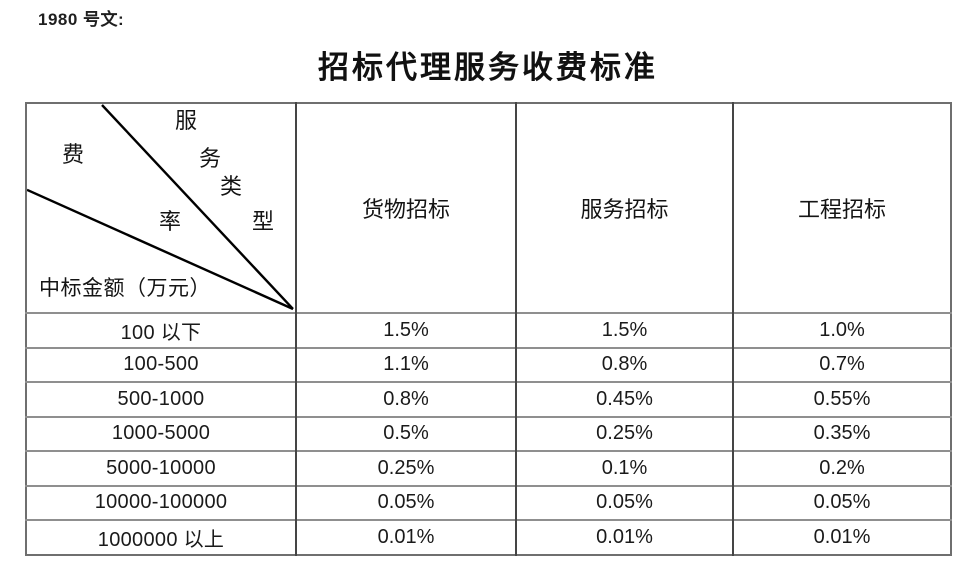  What do you see at coordinates (161, 433) in the screenshot?
I see `row-range-label: 1000-5000` at bounding box center [161, 433].